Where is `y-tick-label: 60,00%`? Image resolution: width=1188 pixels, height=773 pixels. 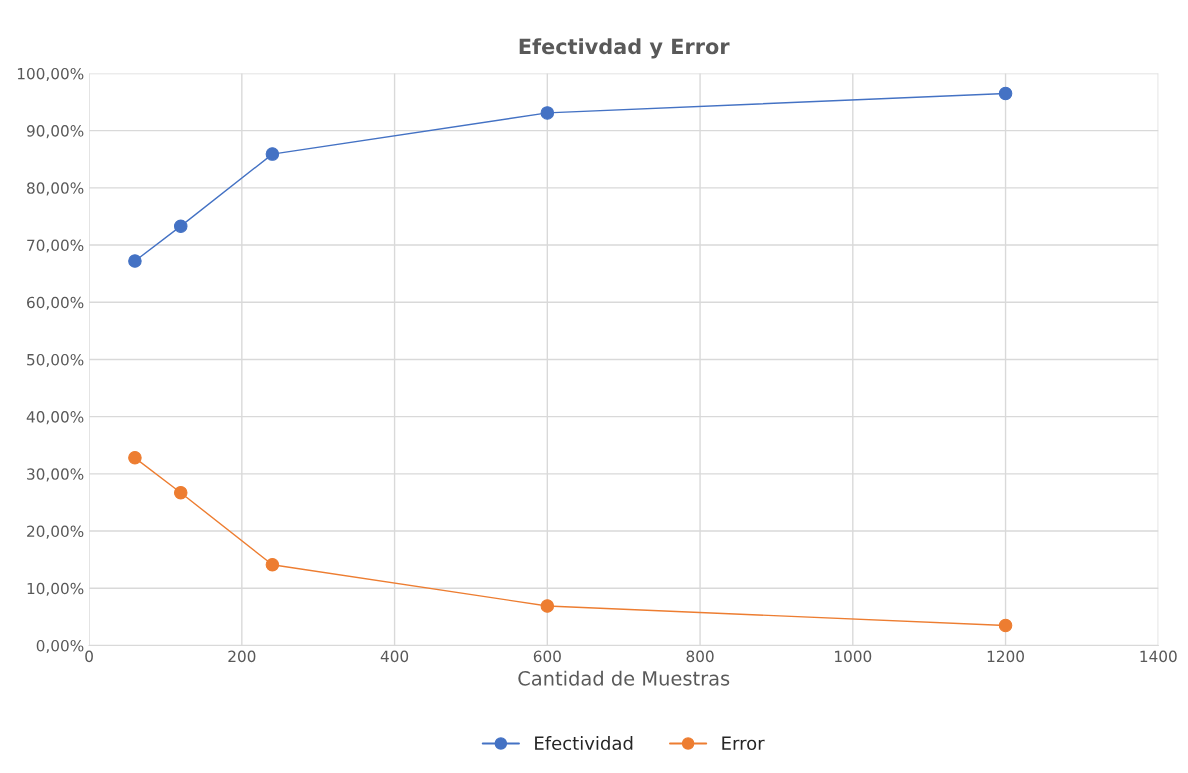
y-tick-label: 60,00% is located at coordinates (55, 303).